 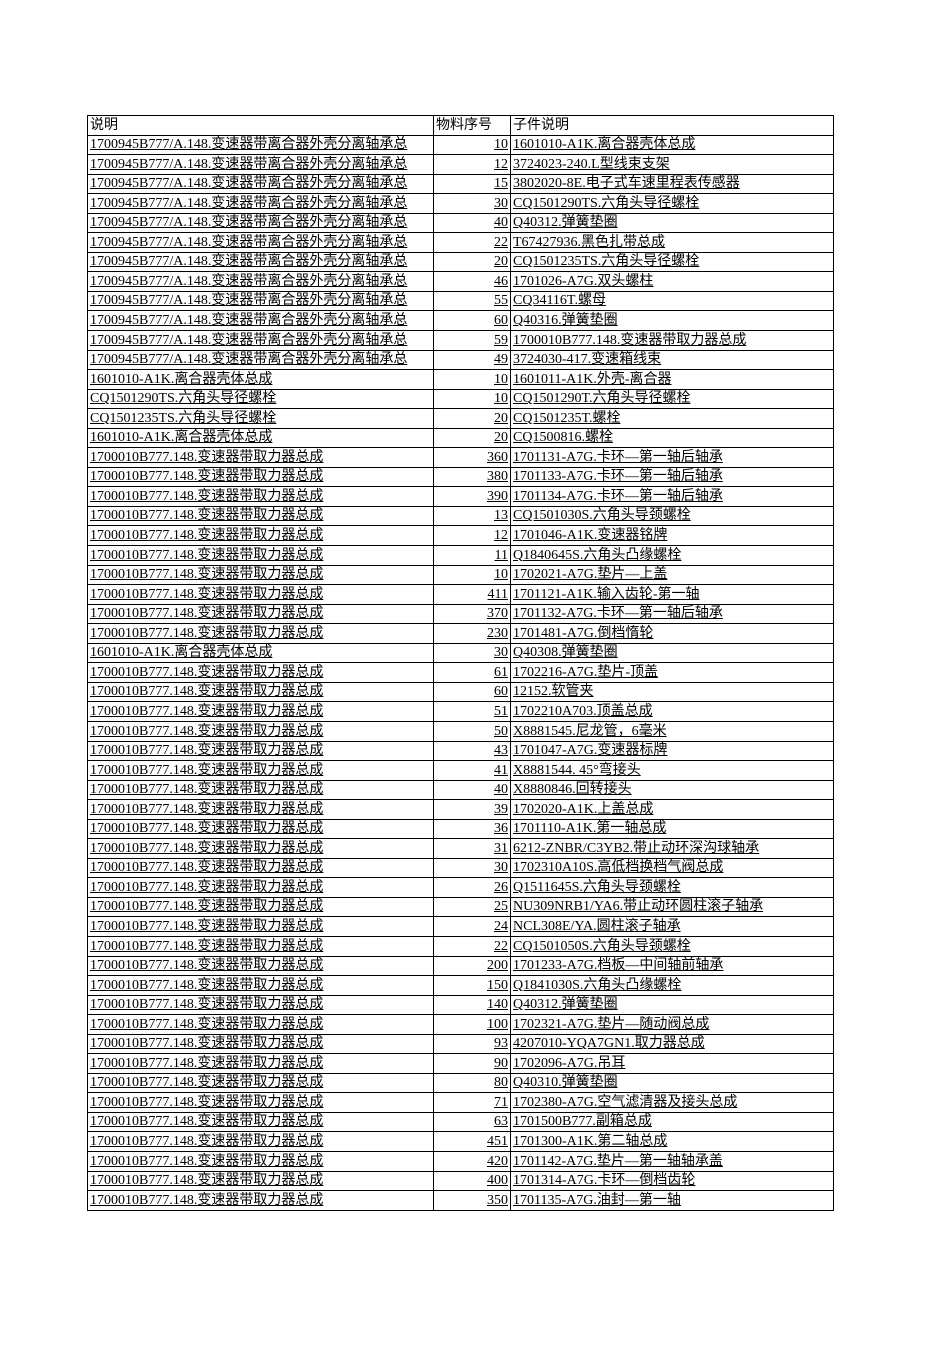 What do you see at coordinates (672, 829) in the screenshot?
I see `cell-child-description: 1701110-A1K.第一轴总成` at bounding box center [672, 829].